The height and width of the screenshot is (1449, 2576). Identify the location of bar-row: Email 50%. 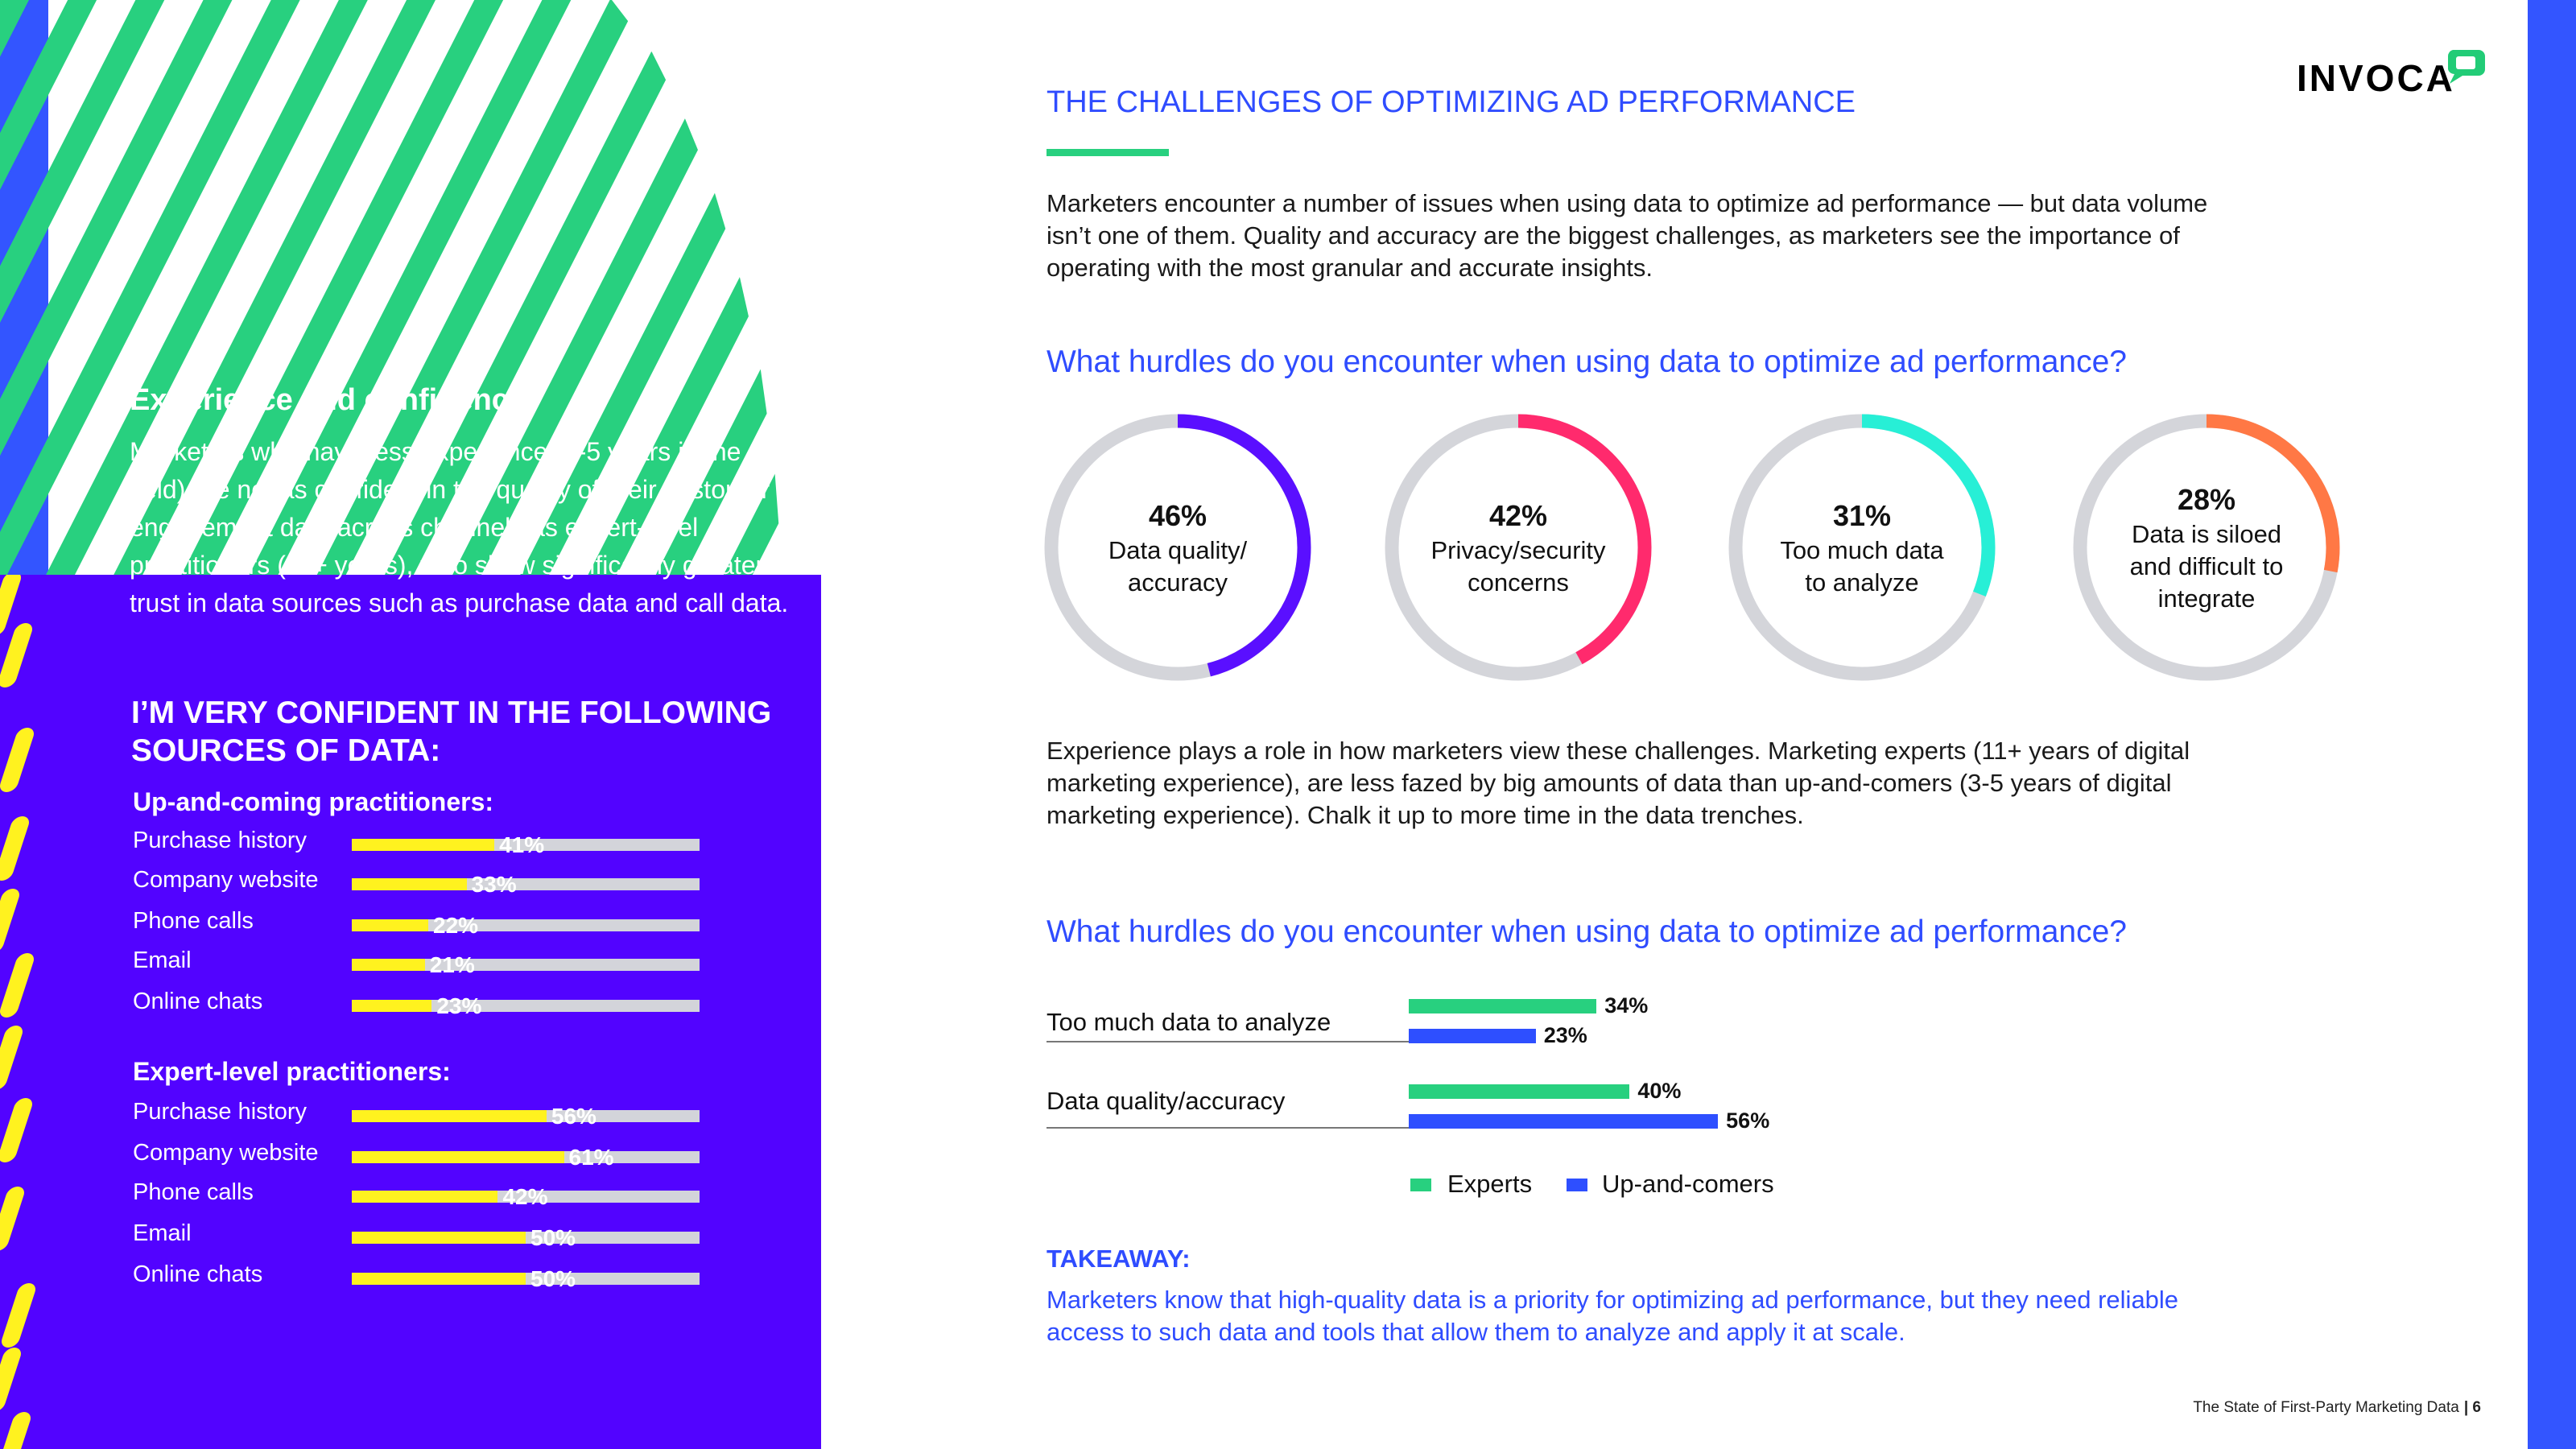
(422, 1236).